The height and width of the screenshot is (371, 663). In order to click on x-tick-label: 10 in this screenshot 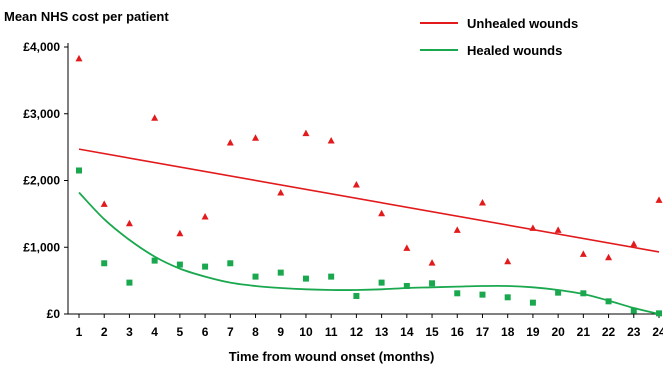, I will do `click(306, 332)`.